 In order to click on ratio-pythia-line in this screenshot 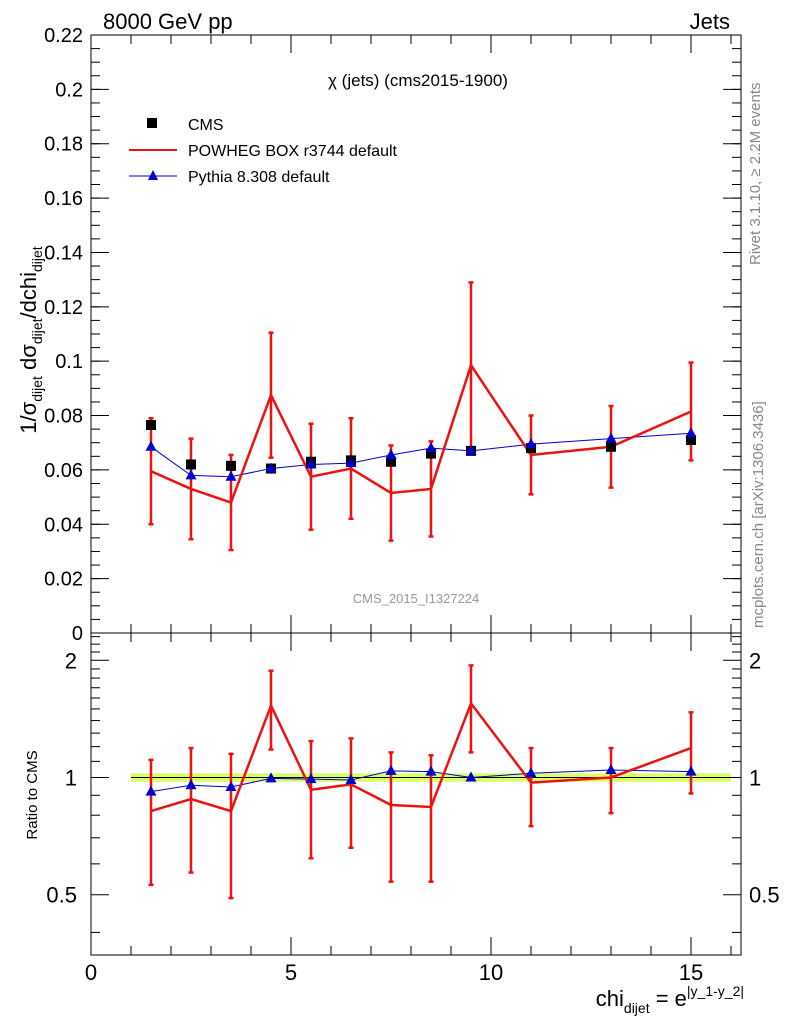, I will do `click(421, 781)`.